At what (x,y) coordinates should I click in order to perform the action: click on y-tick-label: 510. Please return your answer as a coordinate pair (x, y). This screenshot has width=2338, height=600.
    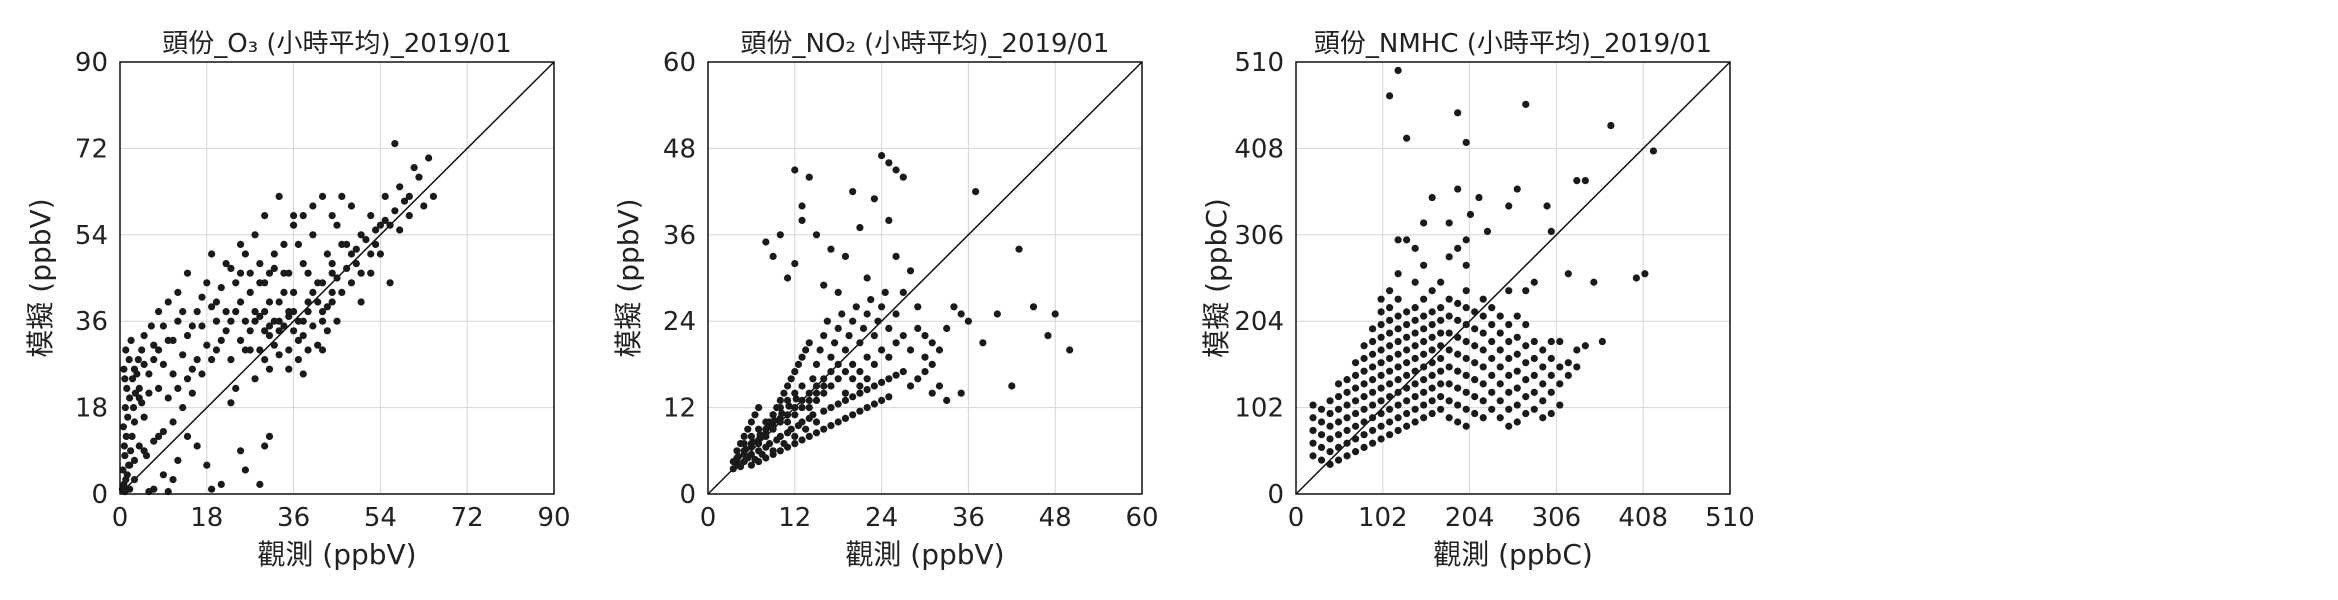
    Looking at the image, I should click on (1259, 63).